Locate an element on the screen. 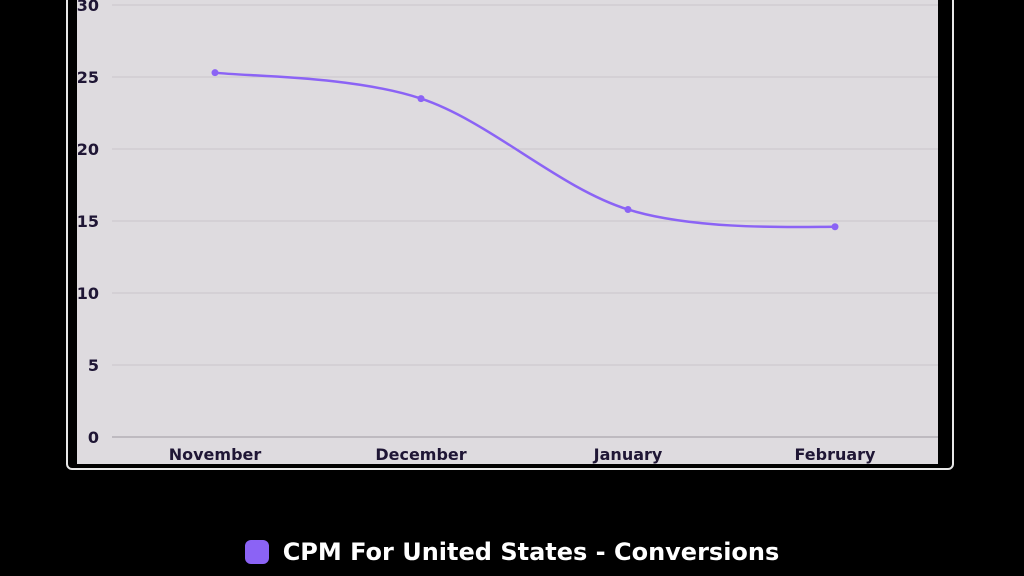 Image resolution: width=1024 pixels, height=576 pixels. x-tick-label: November is located at coordinates (215, 454).